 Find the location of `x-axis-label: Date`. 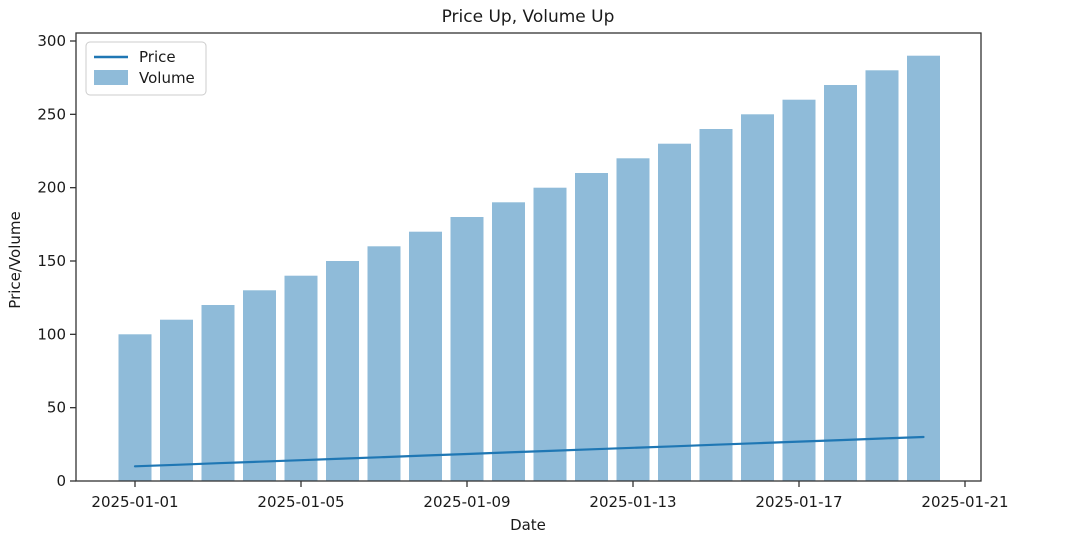

x-axis-label: Date is located at coordinates (528, 525).